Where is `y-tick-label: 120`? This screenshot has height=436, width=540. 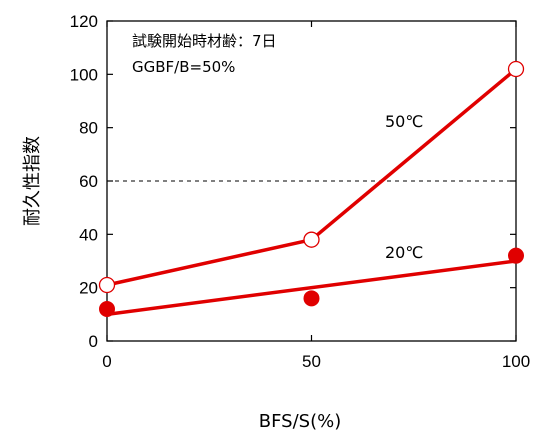 y-tick-label: 120 is located at coordinates (84, 21).